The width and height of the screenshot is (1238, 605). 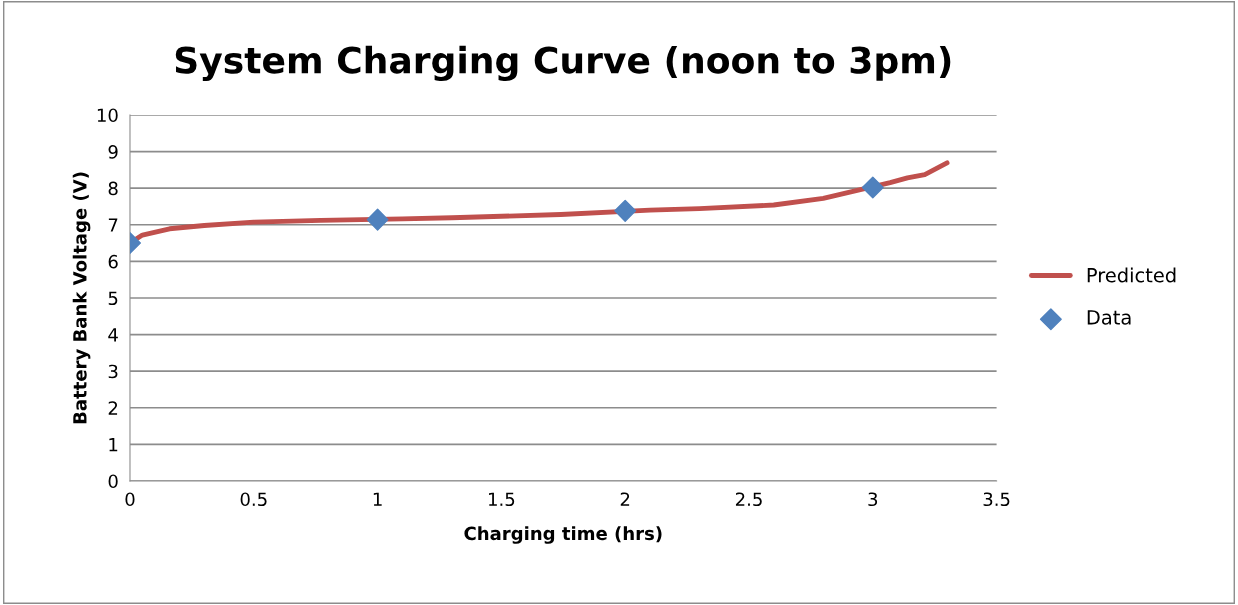 What do you see at coordinates (563, 535) in the screenshot?
I see `x-axis-title: Charging time (hrs)` at bounding box center [563, 535].